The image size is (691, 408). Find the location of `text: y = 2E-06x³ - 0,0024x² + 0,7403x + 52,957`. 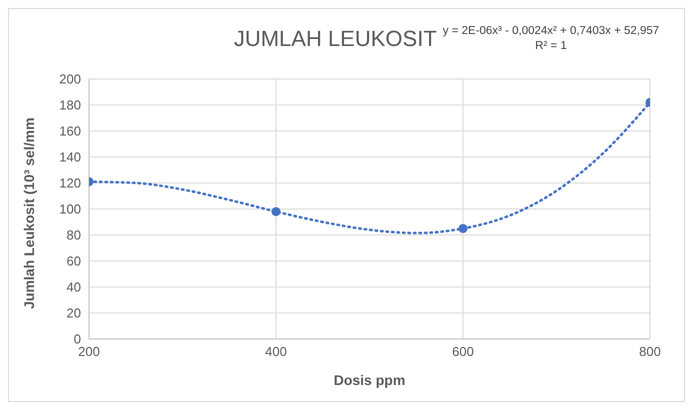

text: y = 2E-06x³ - 0,0024x² + 0,7403x + 52,957 is located at coordinates (551, 31).